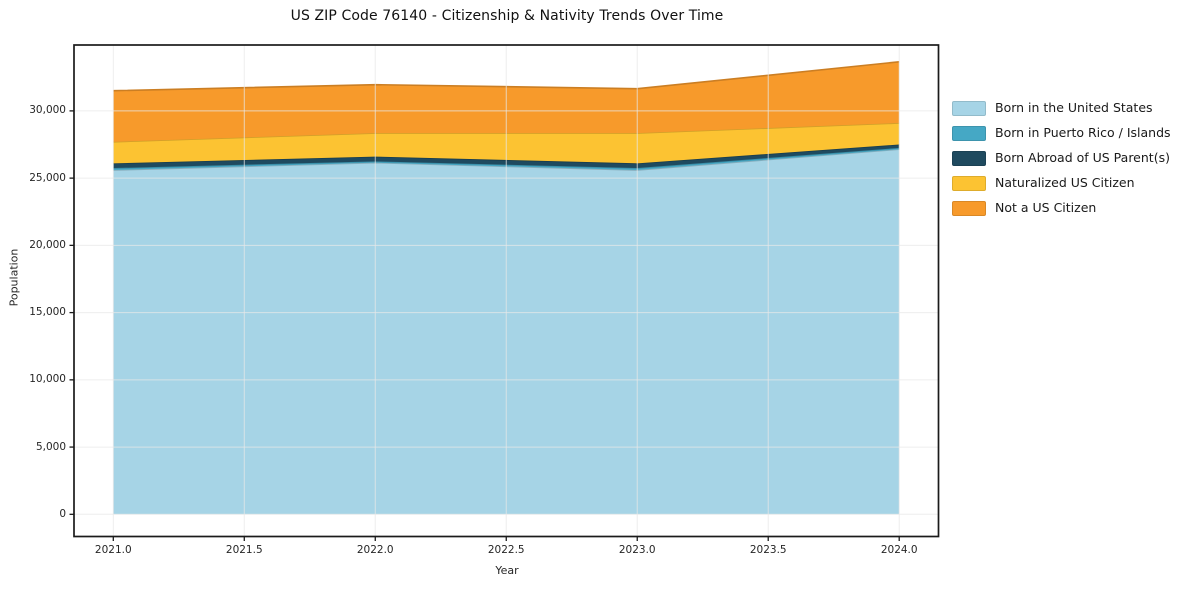 The width and height of the screenshot is (1189, 590). I want to click on y-tick-label-1: 5,000, so click(50, 446).